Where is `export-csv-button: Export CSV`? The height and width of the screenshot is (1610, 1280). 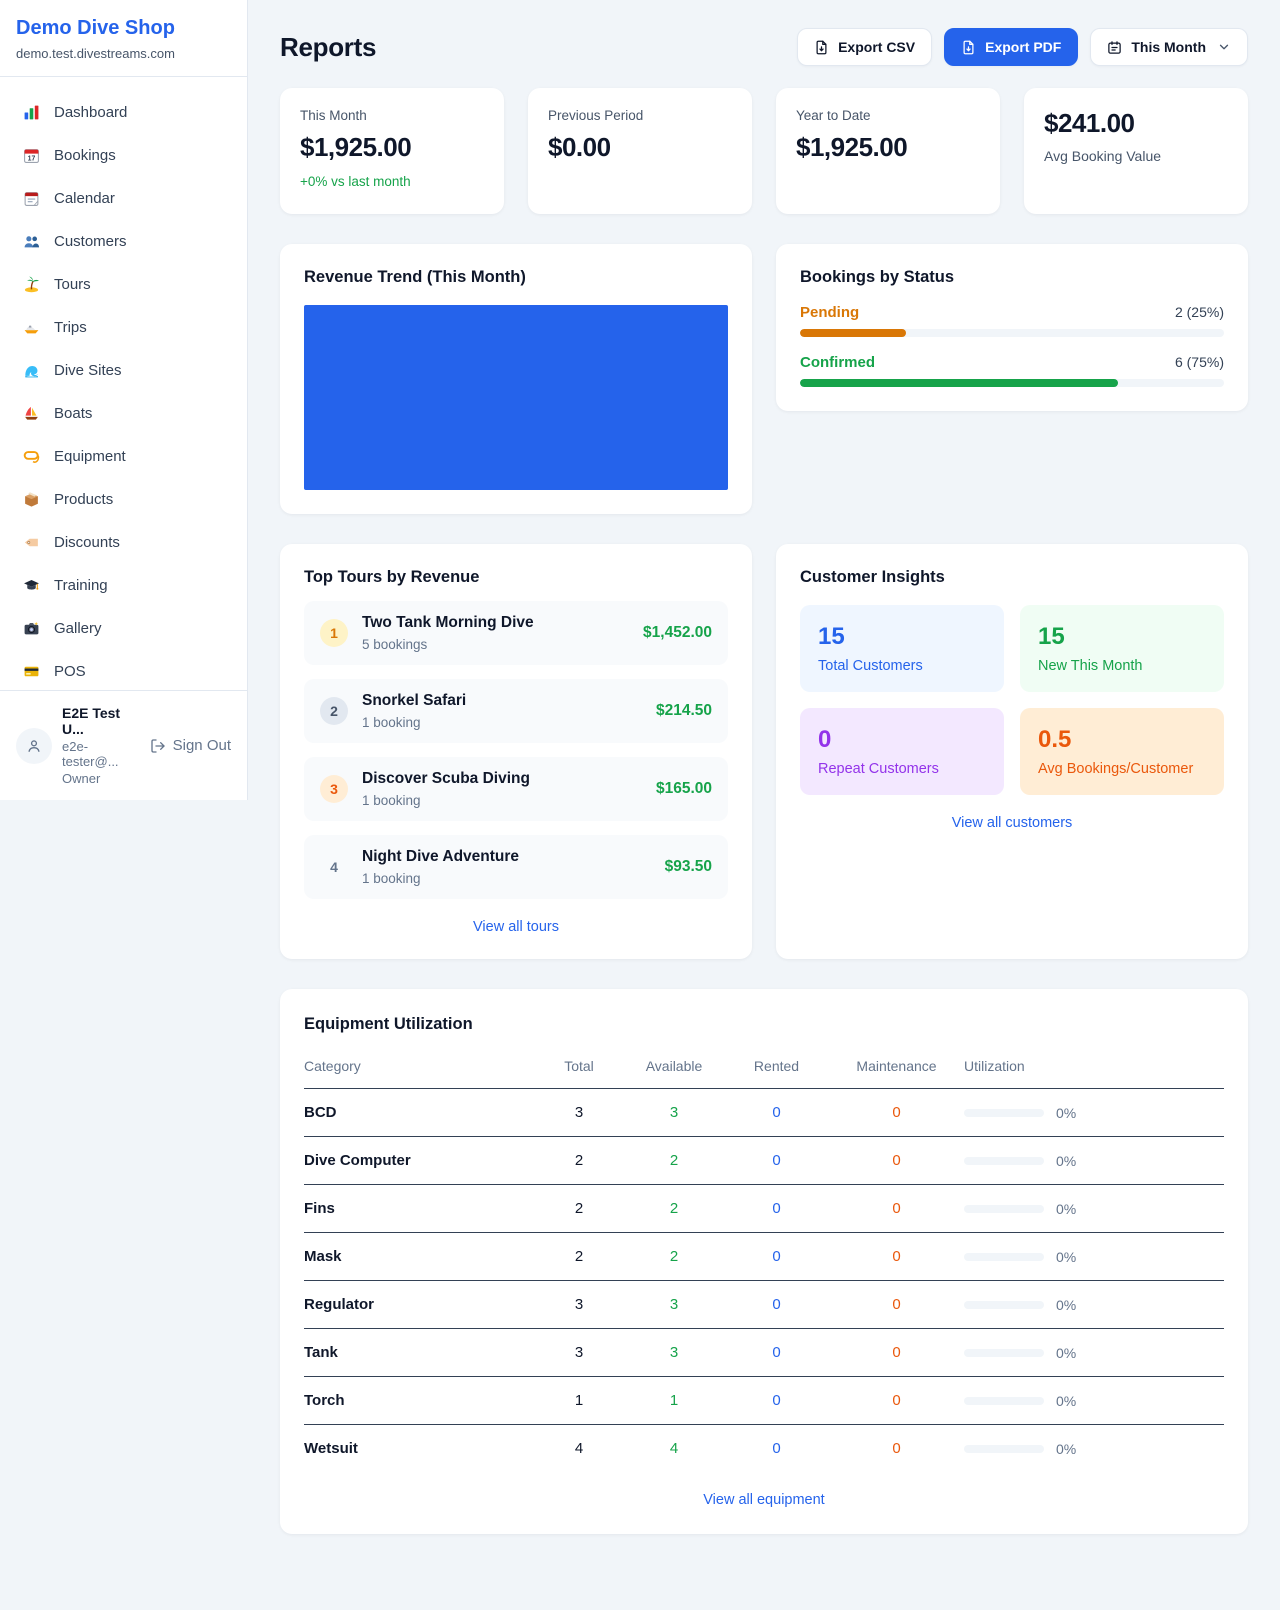 export-csv-button: Export CSV is located at coordinates (865, 47).